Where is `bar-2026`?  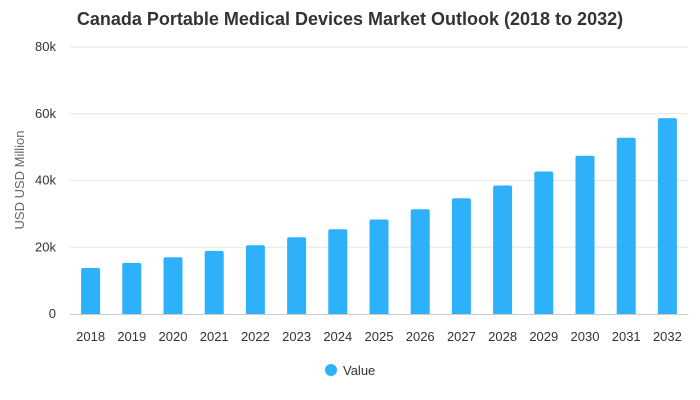 bar-2026 is located at coordinates (420, 261).